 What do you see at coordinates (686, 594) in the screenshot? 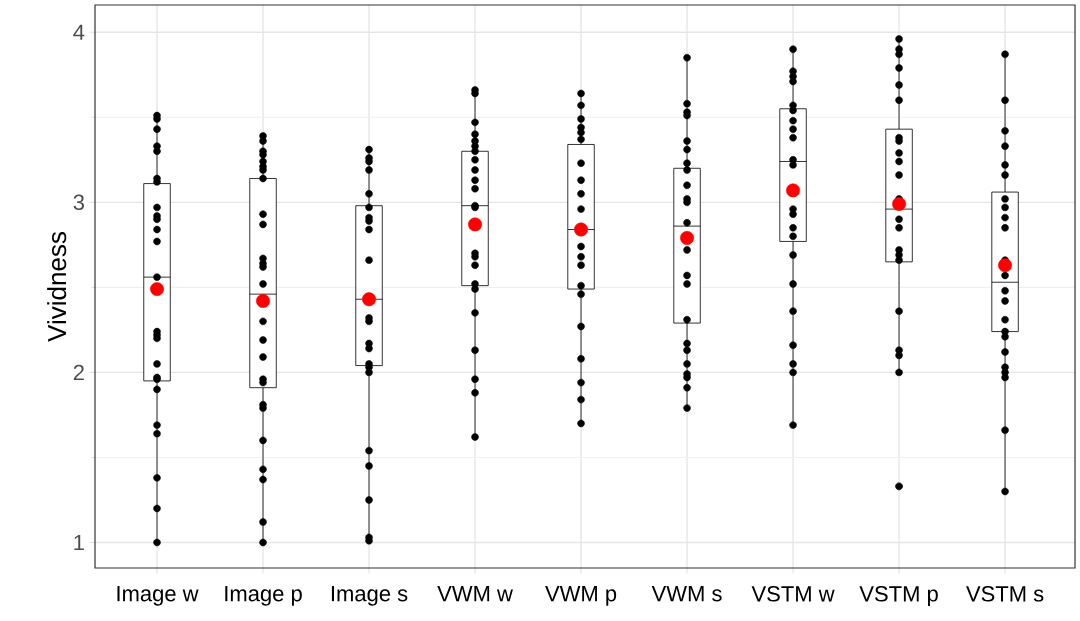
I see `x-tick-label: VWM s` at bounding box center [686, 594].